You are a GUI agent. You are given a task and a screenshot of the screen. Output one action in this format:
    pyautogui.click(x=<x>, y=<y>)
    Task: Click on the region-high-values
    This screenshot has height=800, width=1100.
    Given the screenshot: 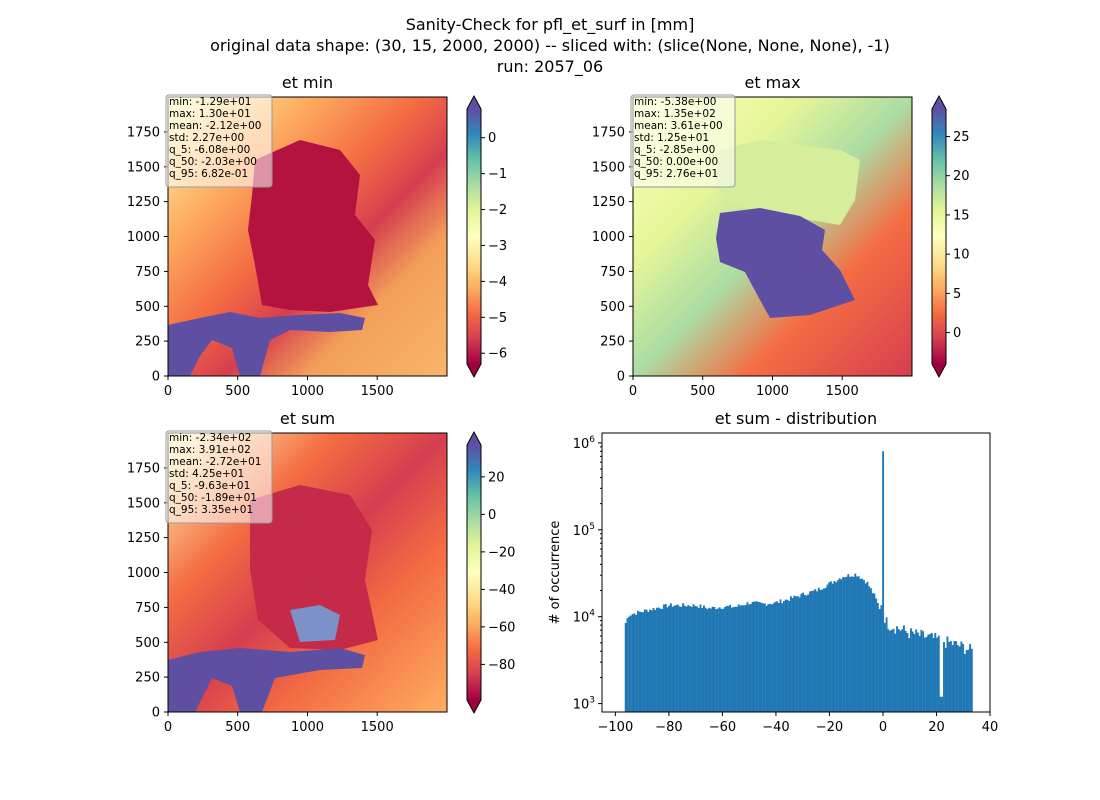 What is the action you would take?
    pyautogui.click(x=266, y=344)
    